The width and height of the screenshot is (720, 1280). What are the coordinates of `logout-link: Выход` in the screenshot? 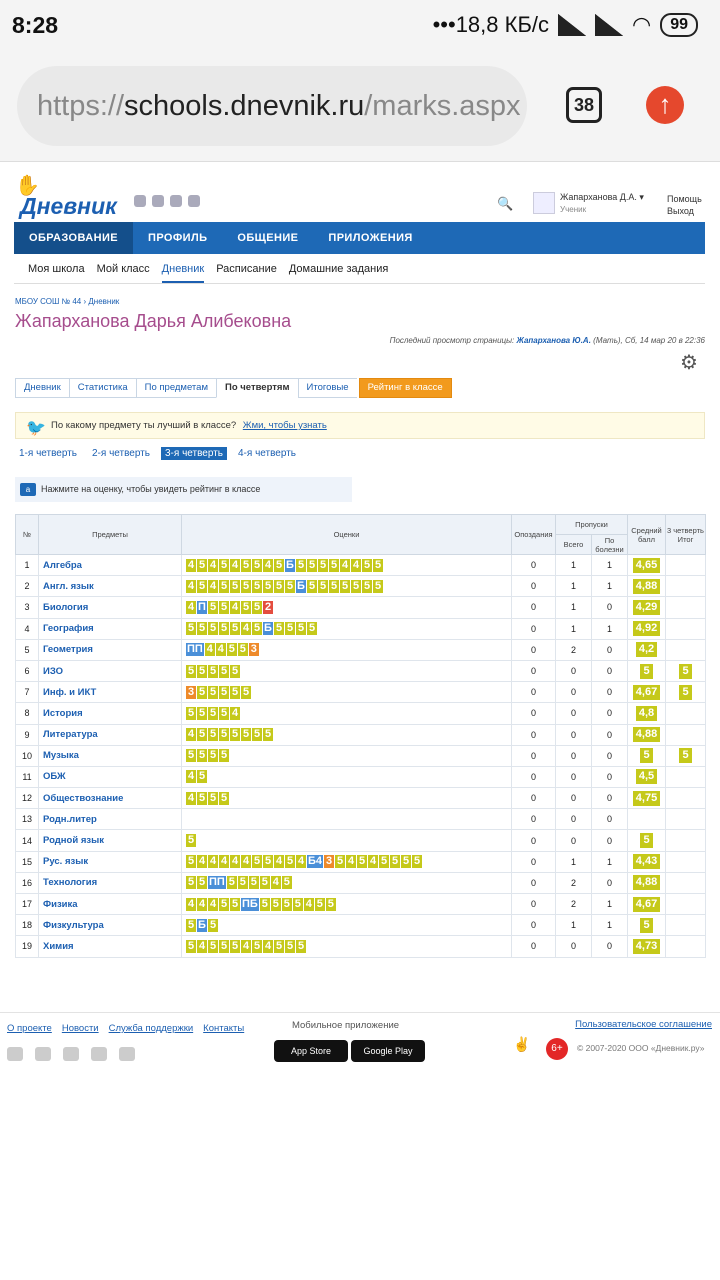 It's located at (680, 211).